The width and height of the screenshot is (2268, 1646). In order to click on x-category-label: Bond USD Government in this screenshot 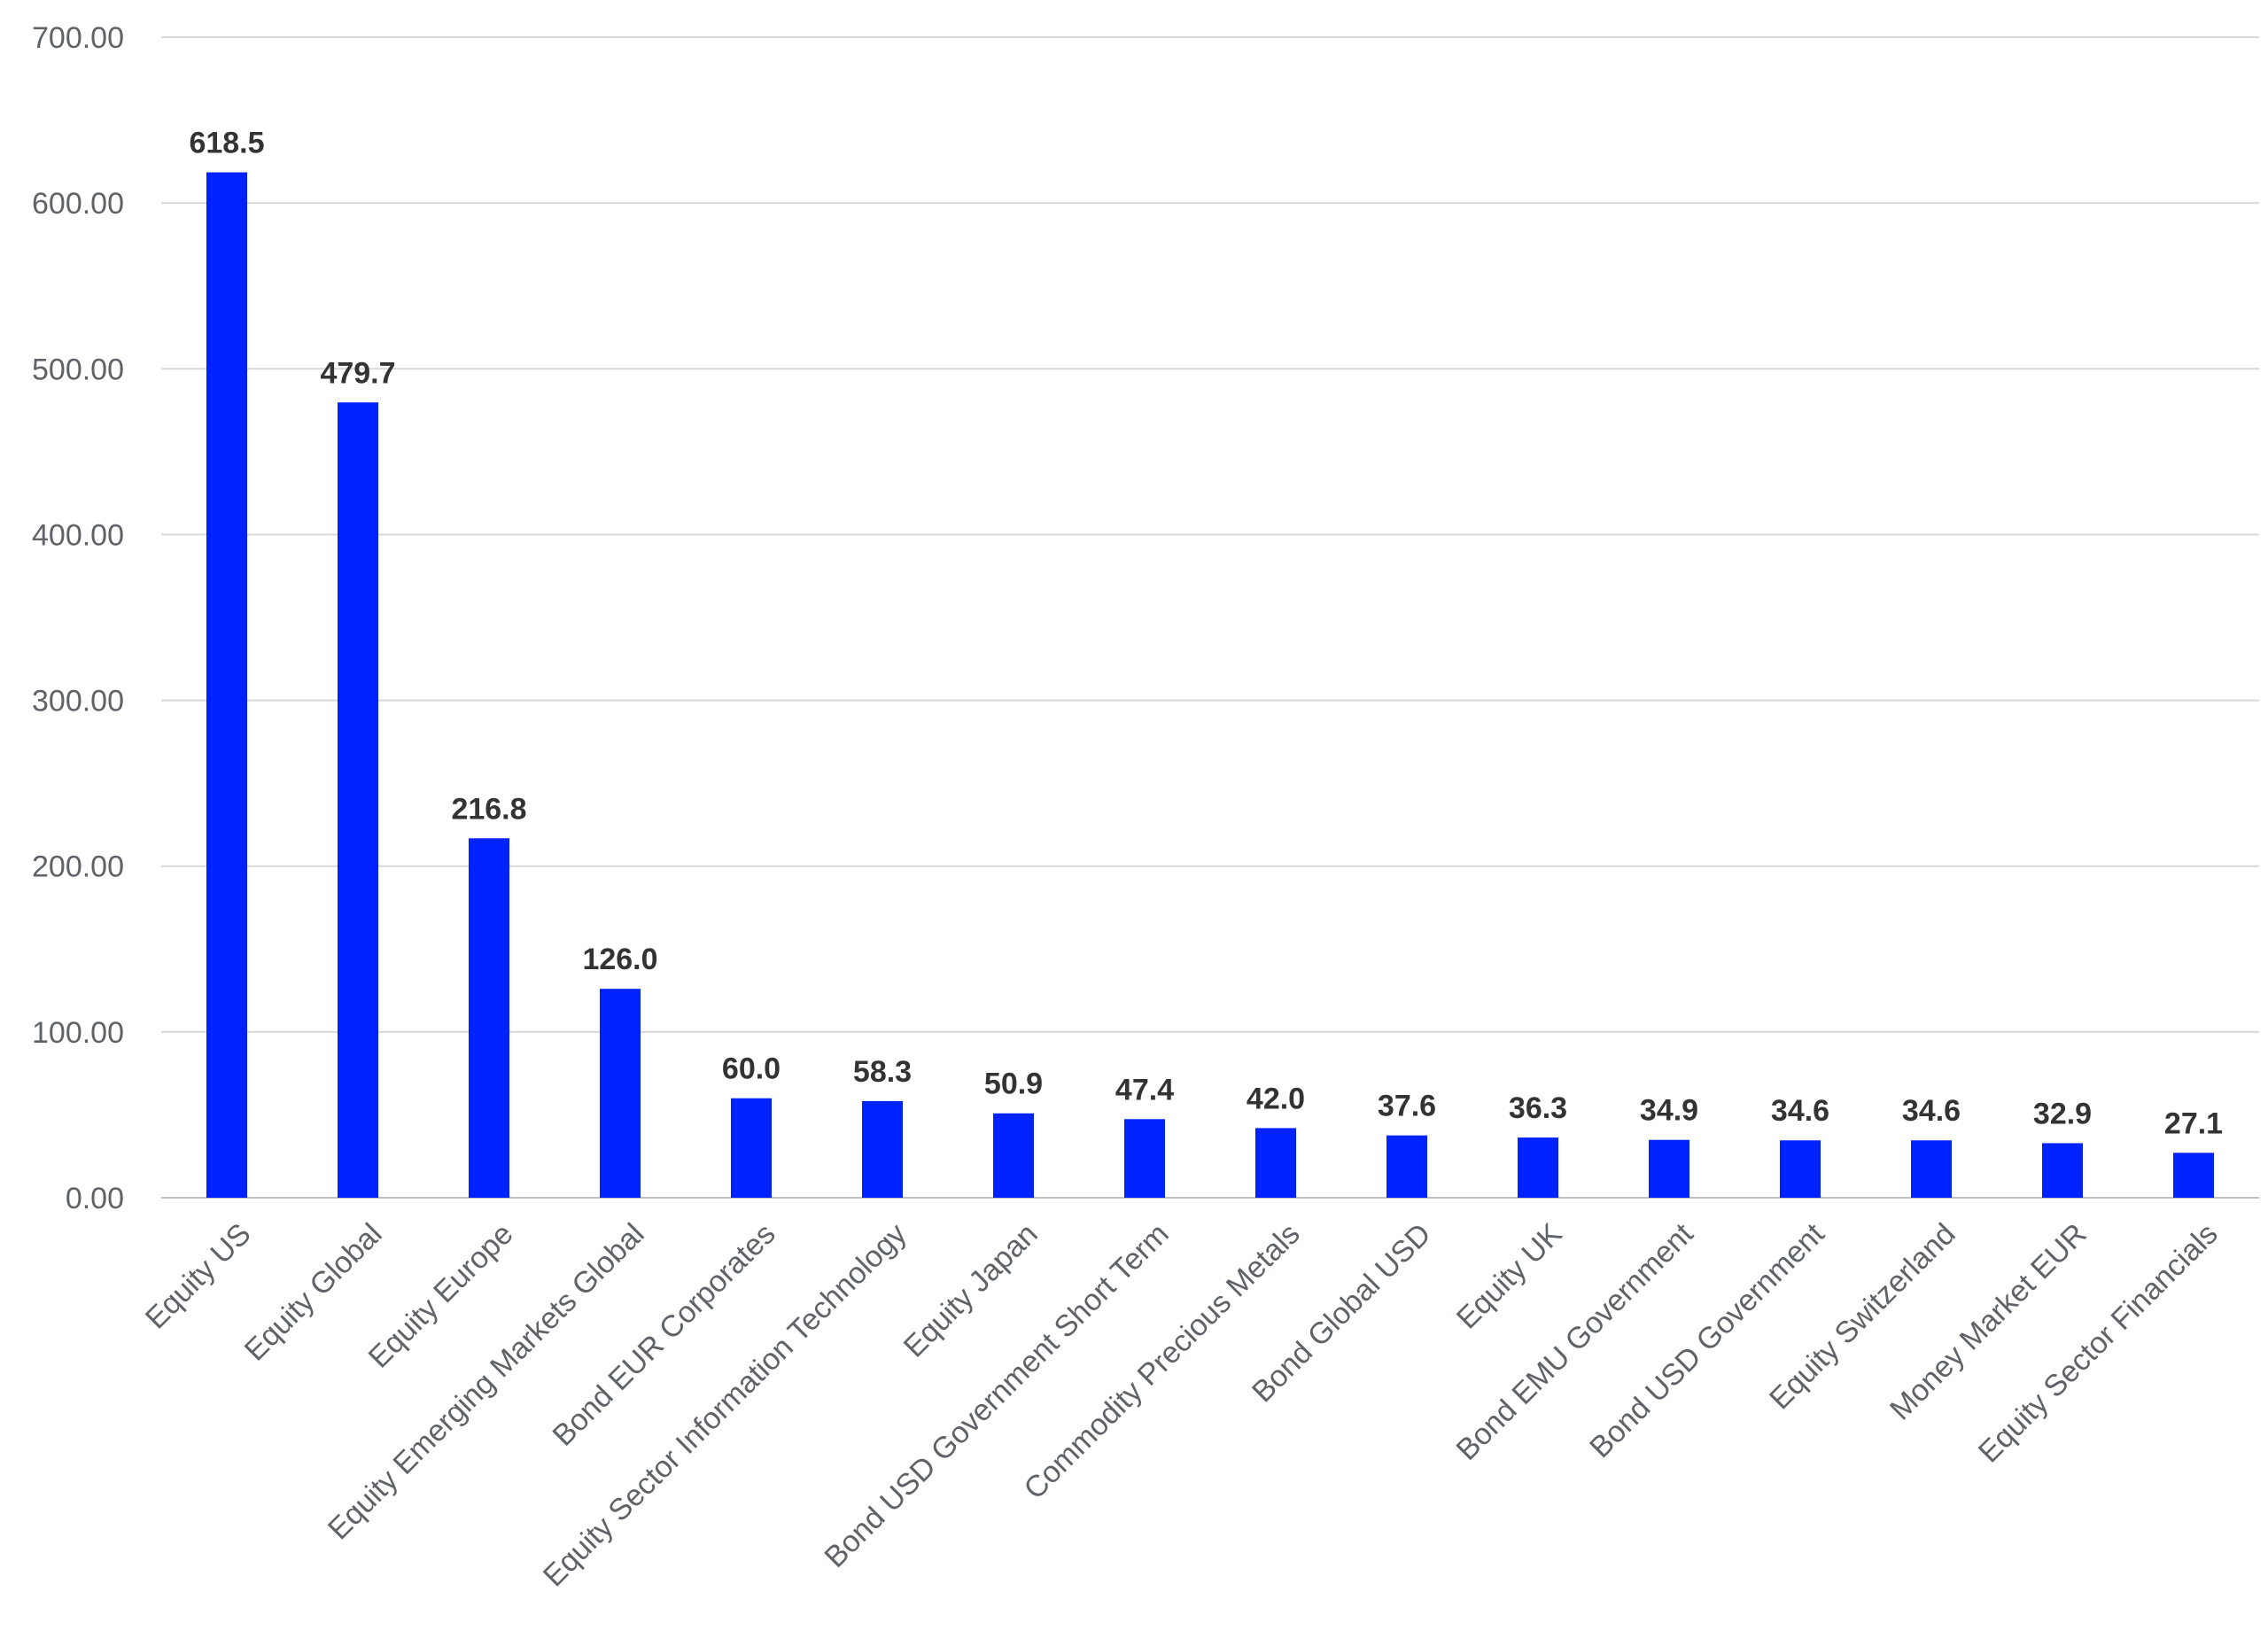, I will do `click(1707, 1340)`.